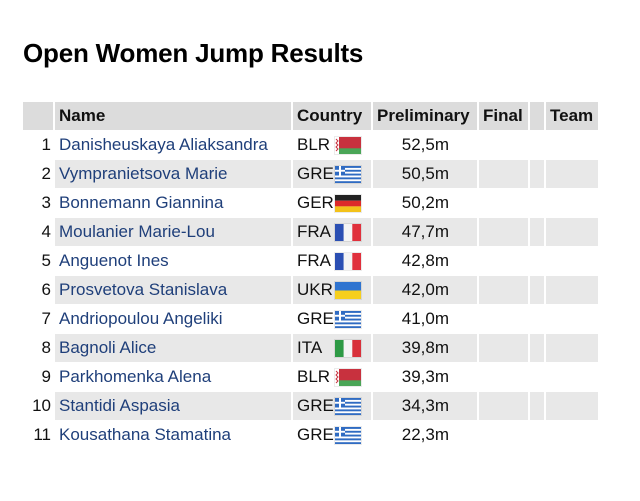 This screenshot has width=640, height=501. What do you see at coordinates (114, 260) in the screenshot?
I see `athlete-name-link: Anguenot Ines` at bounding box center [114, 260].